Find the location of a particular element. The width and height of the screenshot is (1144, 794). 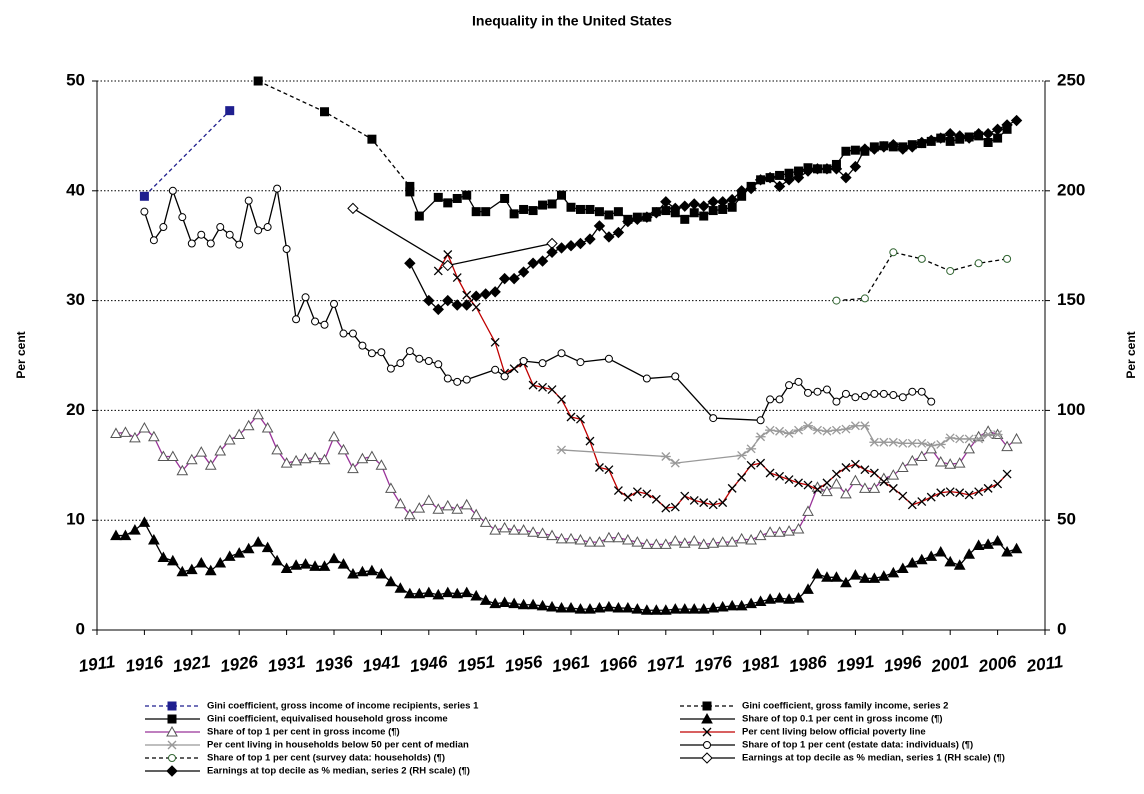

y2-tick-label: 150 is located at coordinates (1071, 299).